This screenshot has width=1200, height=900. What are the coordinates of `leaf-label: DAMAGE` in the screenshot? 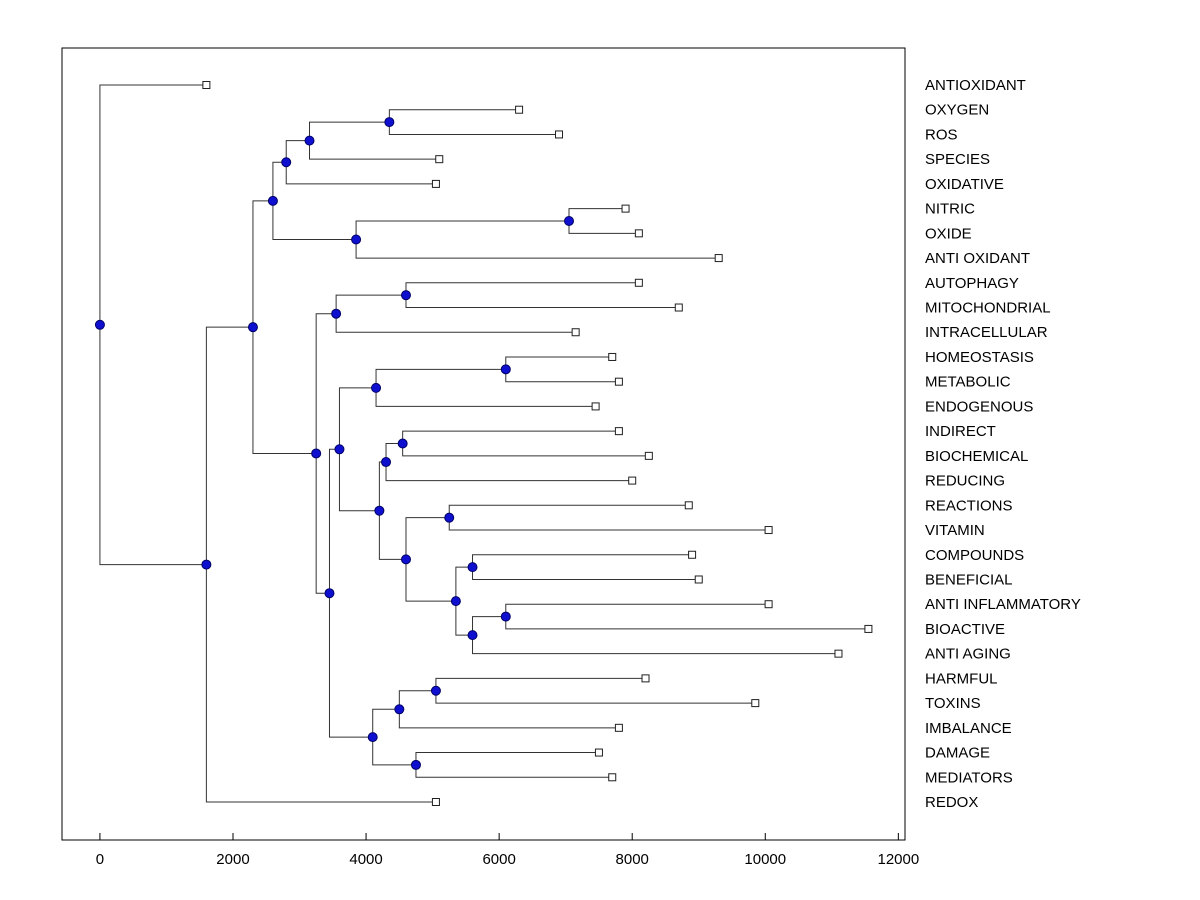 It's located at (957, 753).